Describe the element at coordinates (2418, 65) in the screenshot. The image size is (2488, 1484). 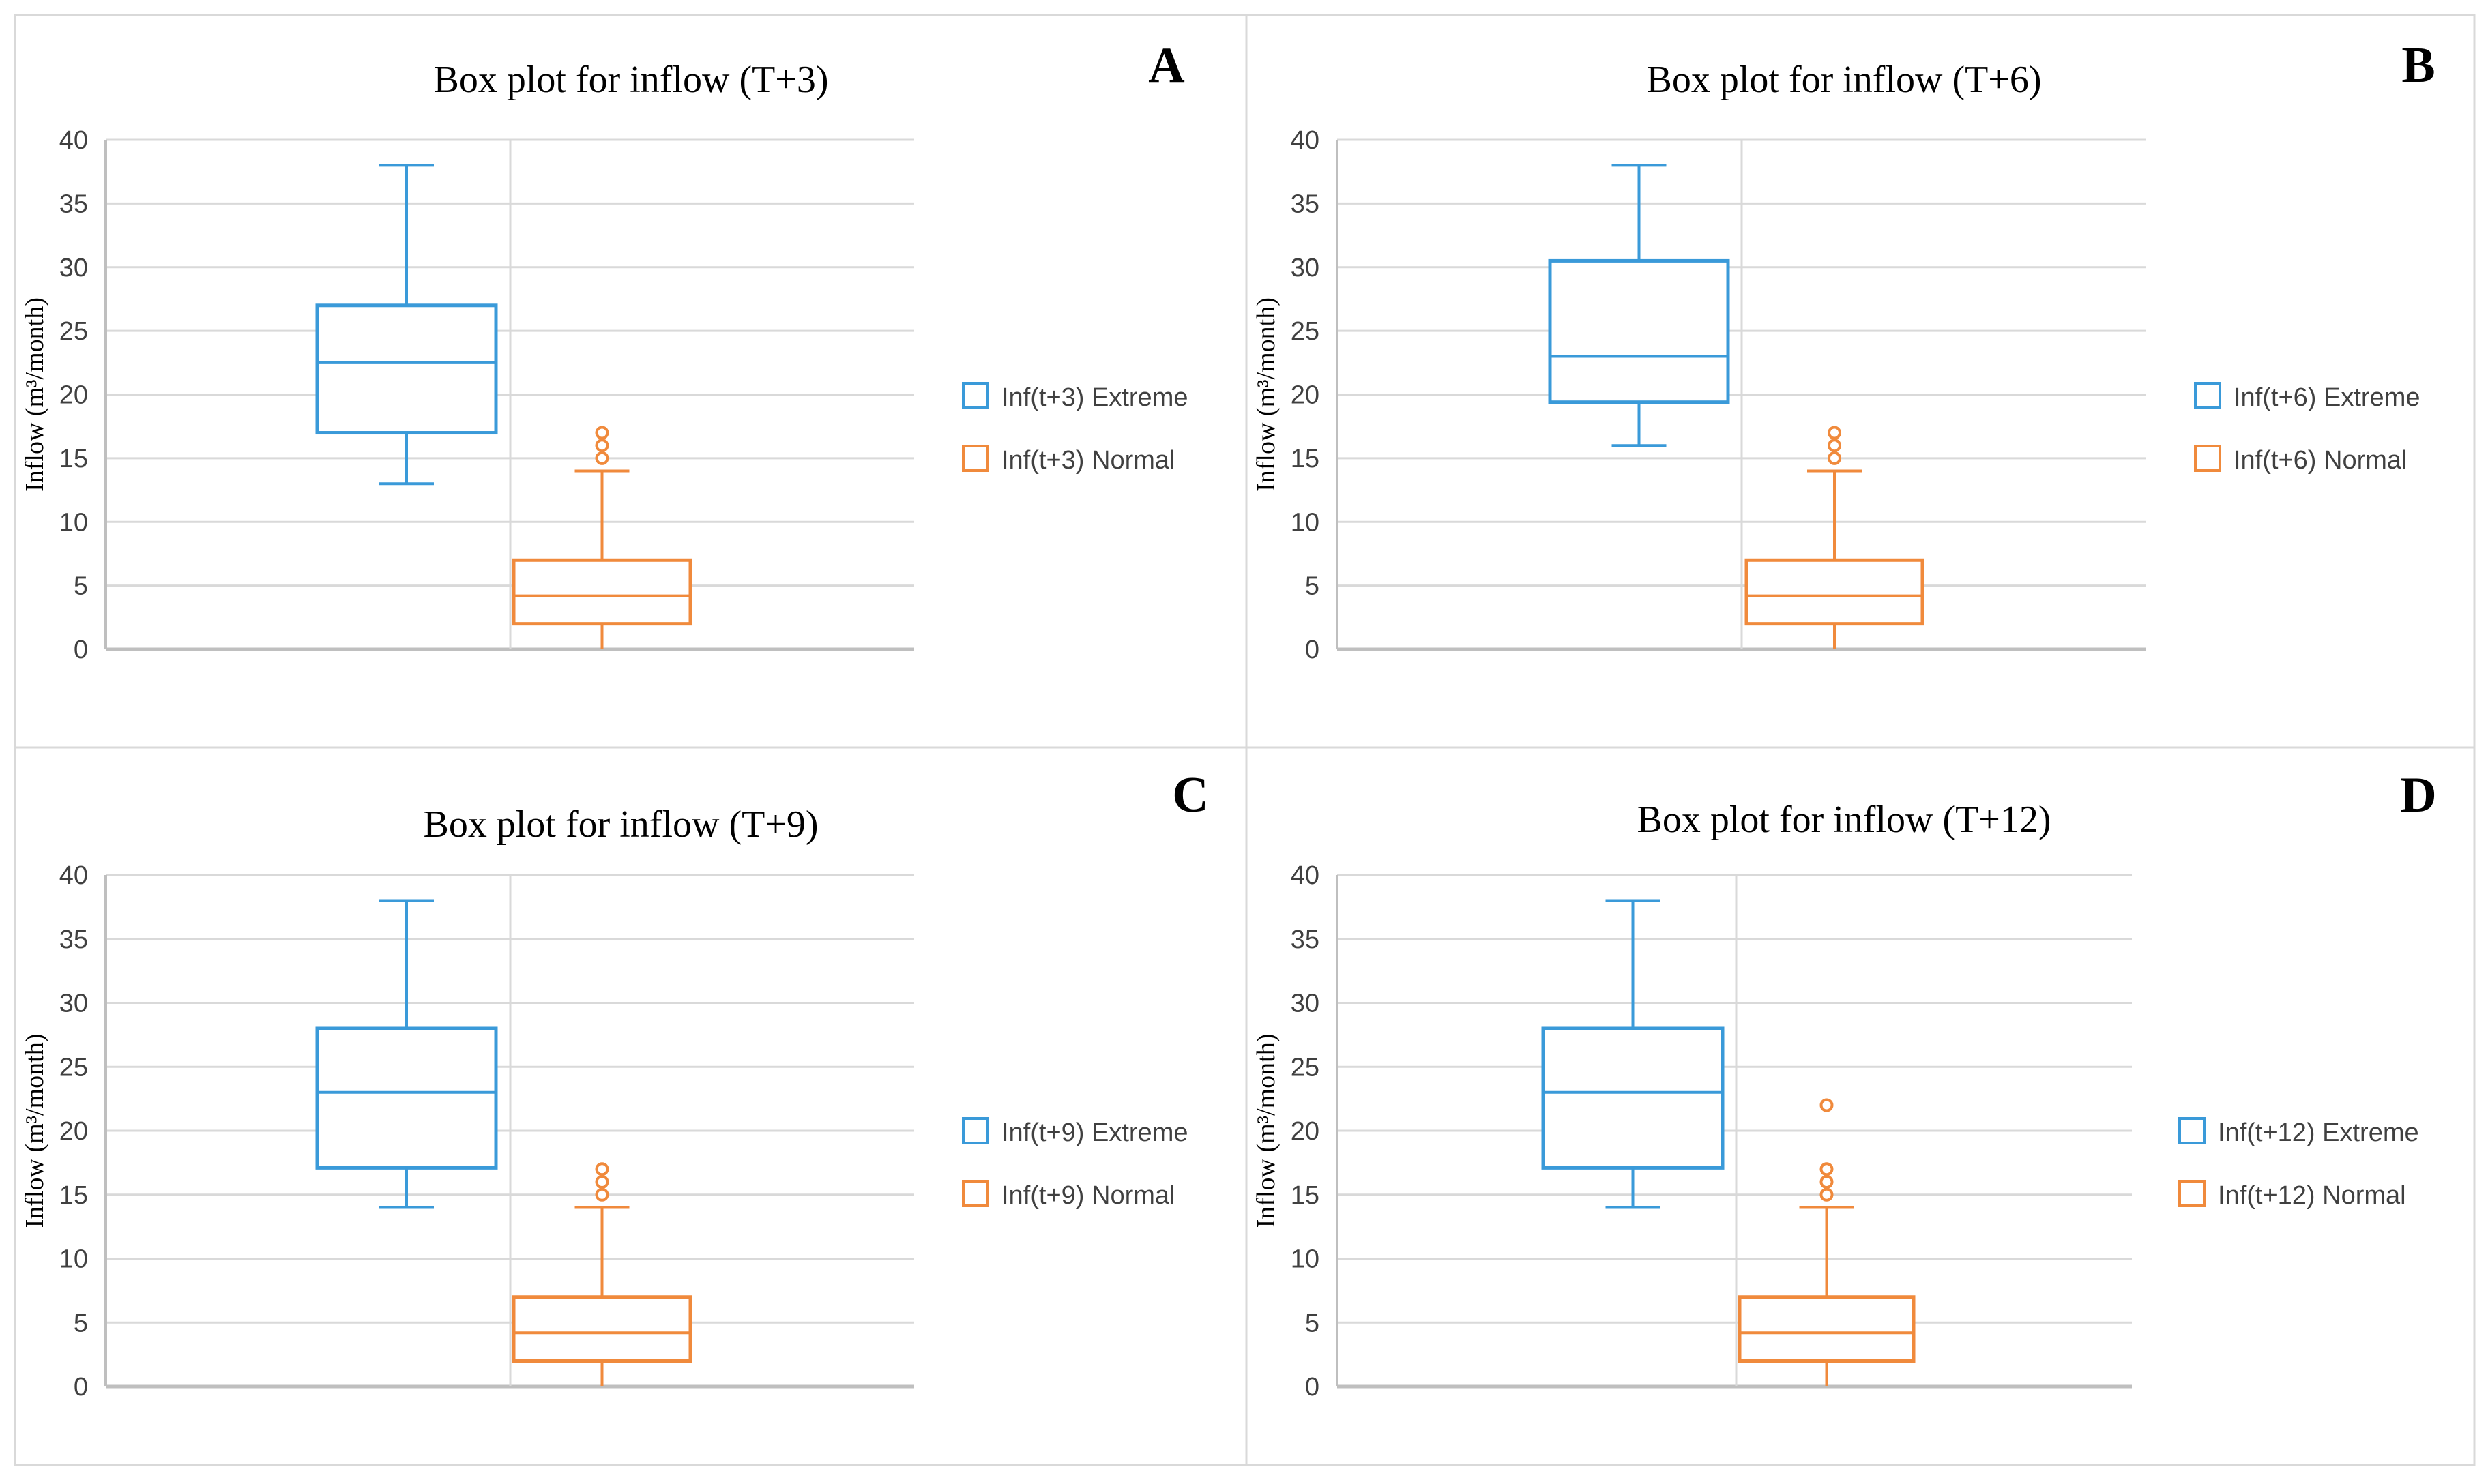
I see `panel-letter: B` at that location.